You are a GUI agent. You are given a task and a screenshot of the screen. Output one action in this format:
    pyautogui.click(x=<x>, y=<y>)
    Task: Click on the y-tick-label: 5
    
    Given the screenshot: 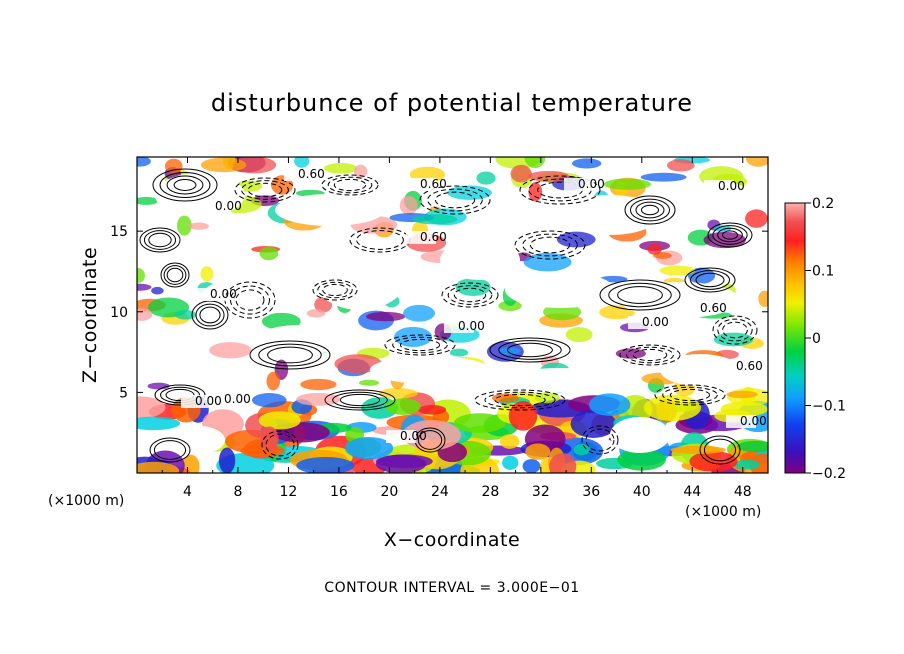 What is the action you would take?
    pyautogui.click(x=123, y=393)
    